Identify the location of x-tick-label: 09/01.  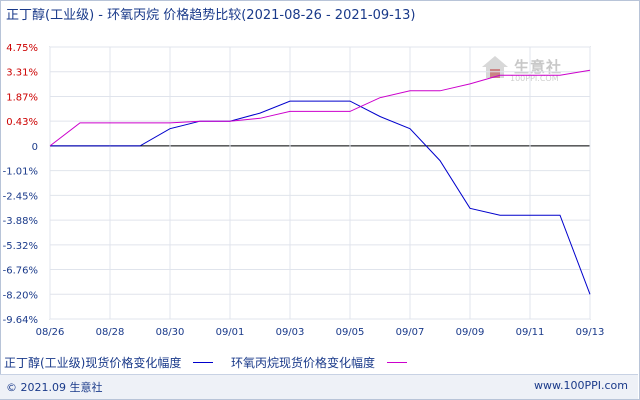
(230, 332).